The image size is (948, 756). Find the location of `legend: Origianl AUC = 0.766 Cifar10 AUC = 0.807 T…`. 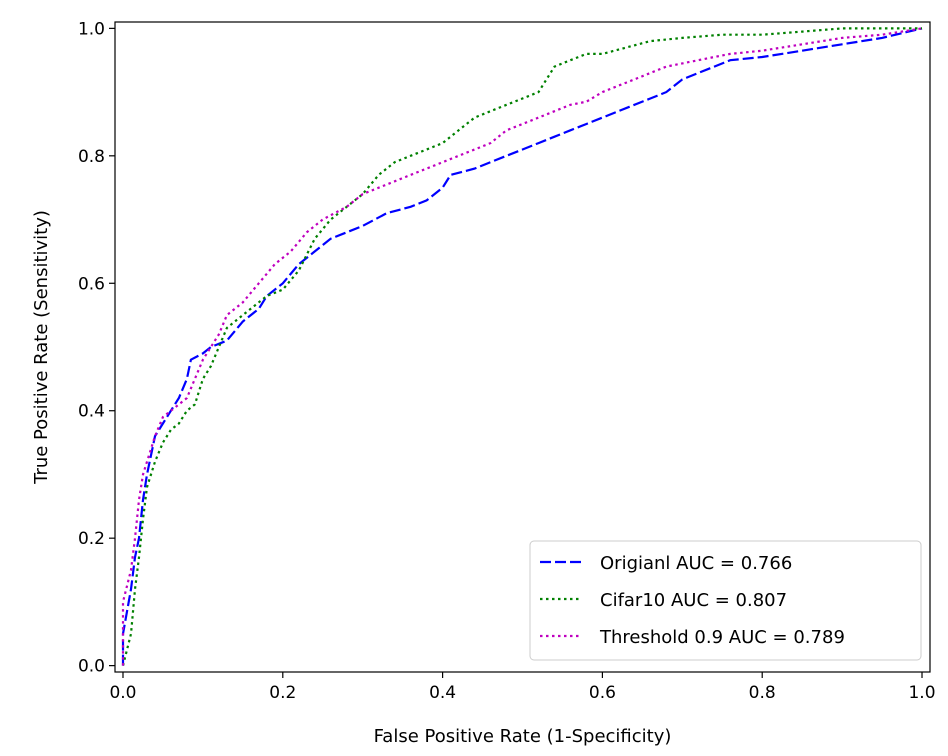

legend: Origianl AUC = 0.766 Cifar10 AUC = 0.807 T… is located at coordinates (725, 600).